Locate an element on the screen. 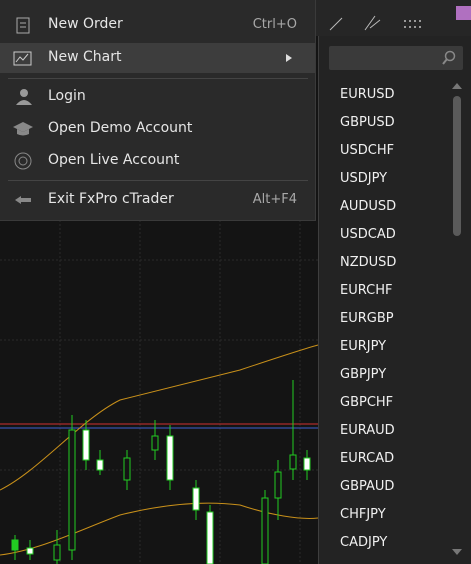  menu-label: Exit FxPro cTrader is located at coordinates (111, 199).